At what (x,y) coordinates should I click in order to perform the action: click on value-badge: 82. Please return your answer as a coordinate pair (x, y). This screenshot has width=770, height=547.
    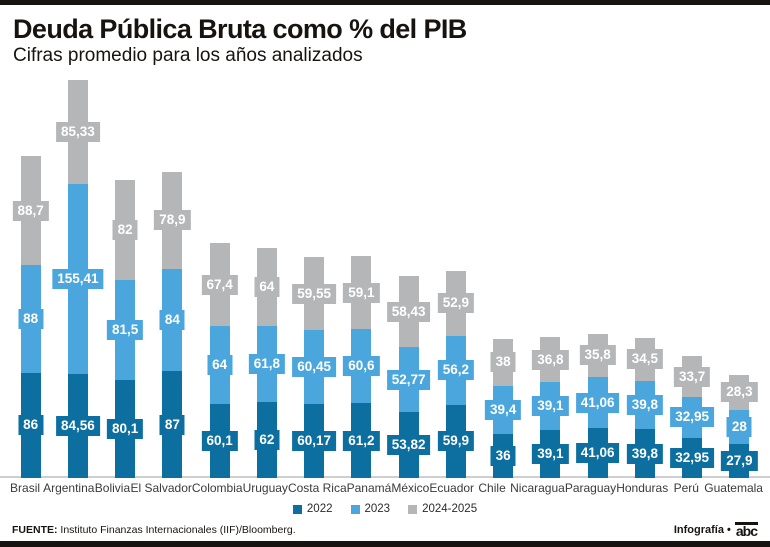
    Looking at the image, I should click on (125, 229).